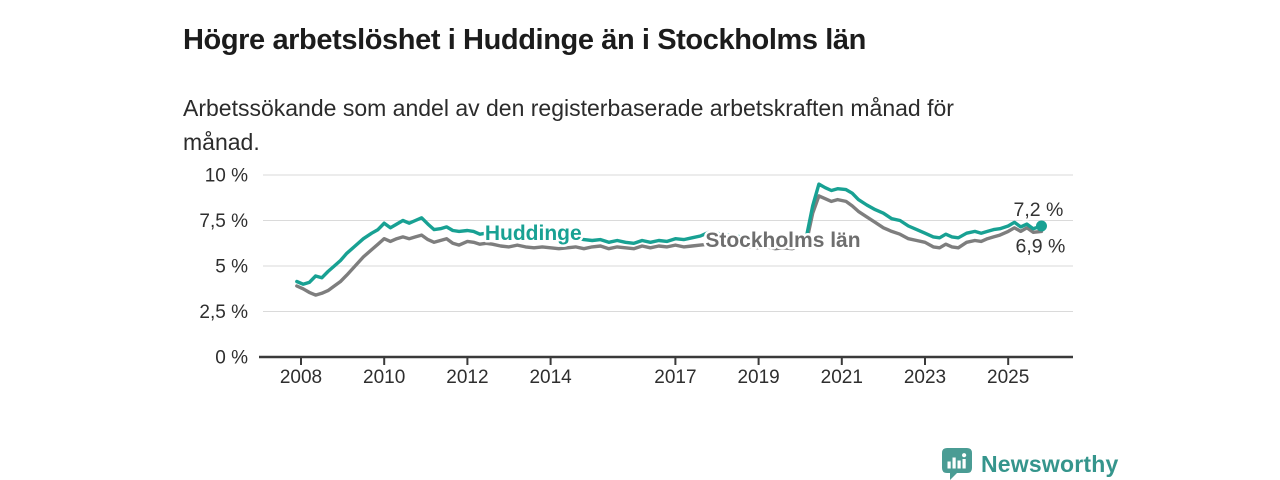 The width and height of the screenshot is (1280, 480). Describe the element at coordinates (1041, 226) in the screenshot. I see `latest-value-dot` at that location.